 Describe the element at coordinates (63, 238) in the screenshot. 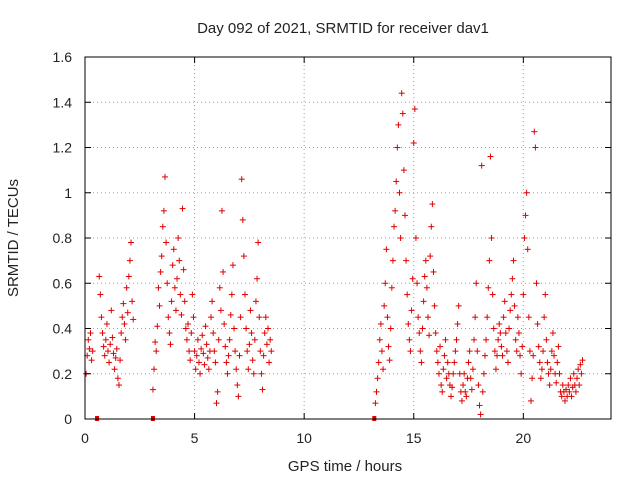

I see `y-tick-label: 0.8` at that location.